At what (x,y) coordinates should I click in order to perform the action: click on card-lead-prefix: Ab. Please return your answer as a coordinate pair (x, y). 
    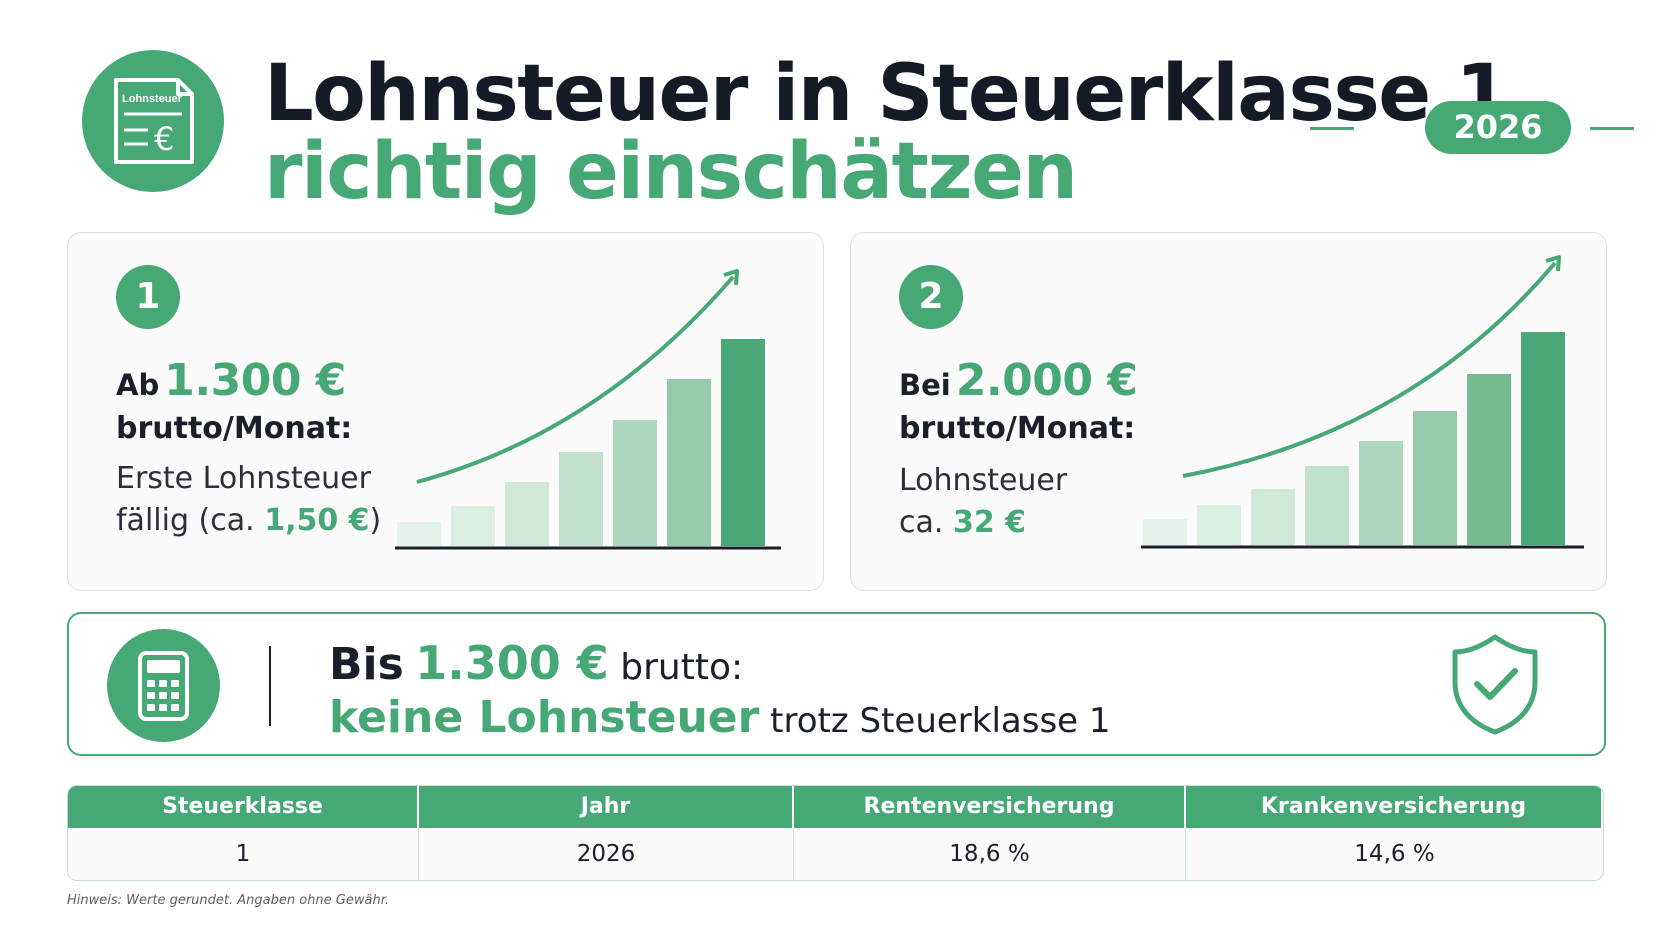
    Looking at the image, I should click on (138, 385).